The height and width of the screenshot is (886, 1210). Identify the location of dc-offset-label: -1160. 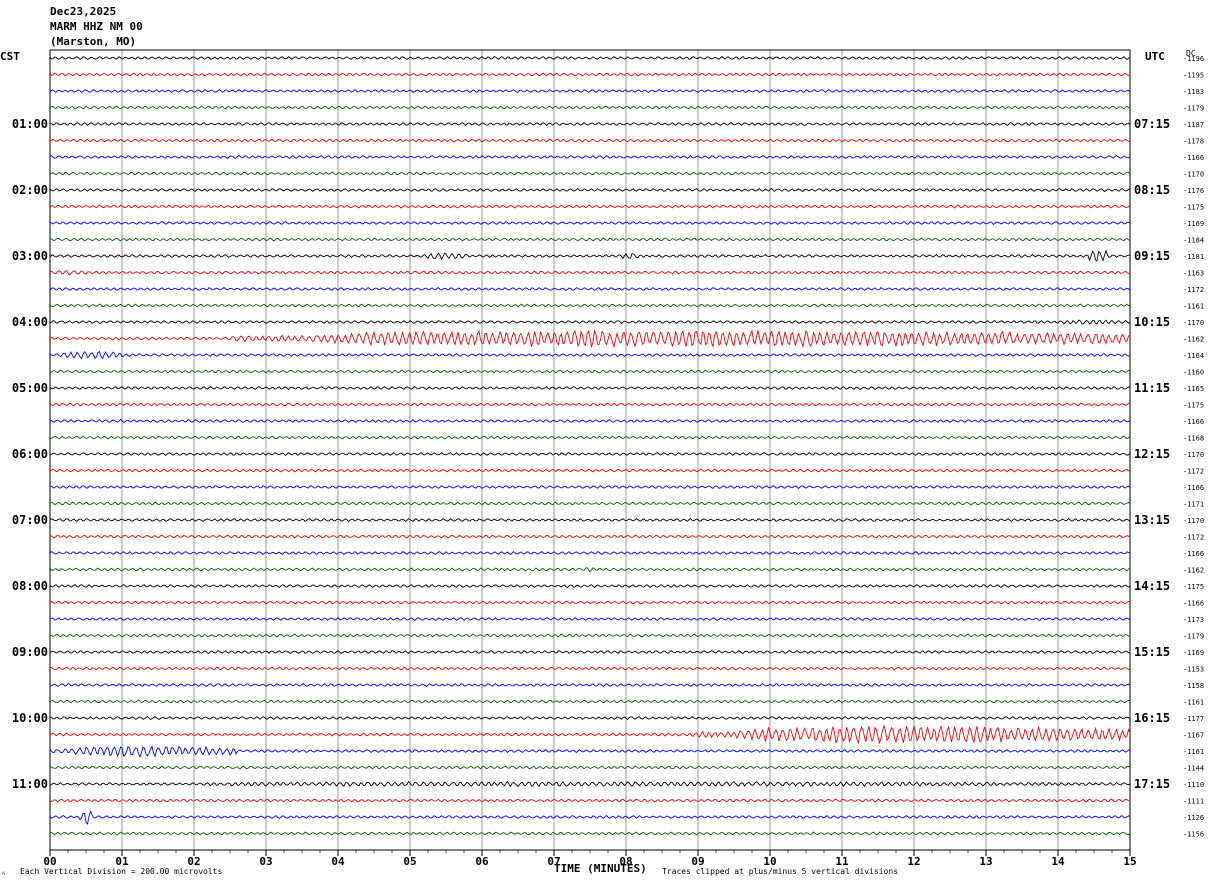
(1193, 373).